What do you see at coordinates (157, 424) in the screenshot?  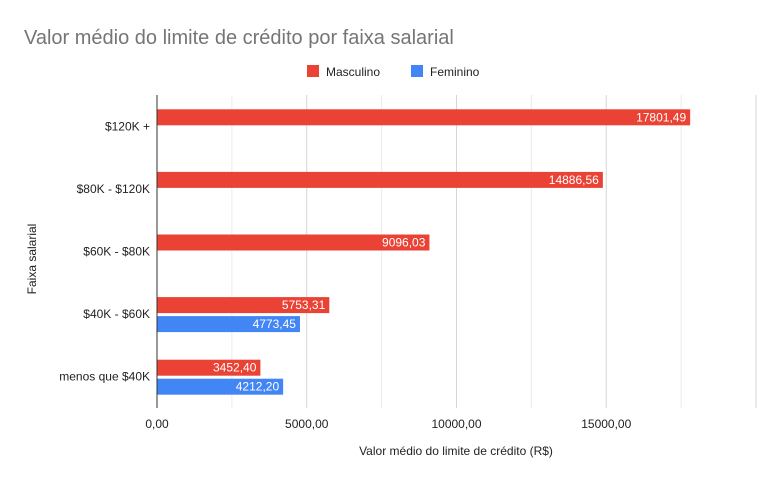 I see `x-tick-label: 0,00` at bounding box center [157, 424].